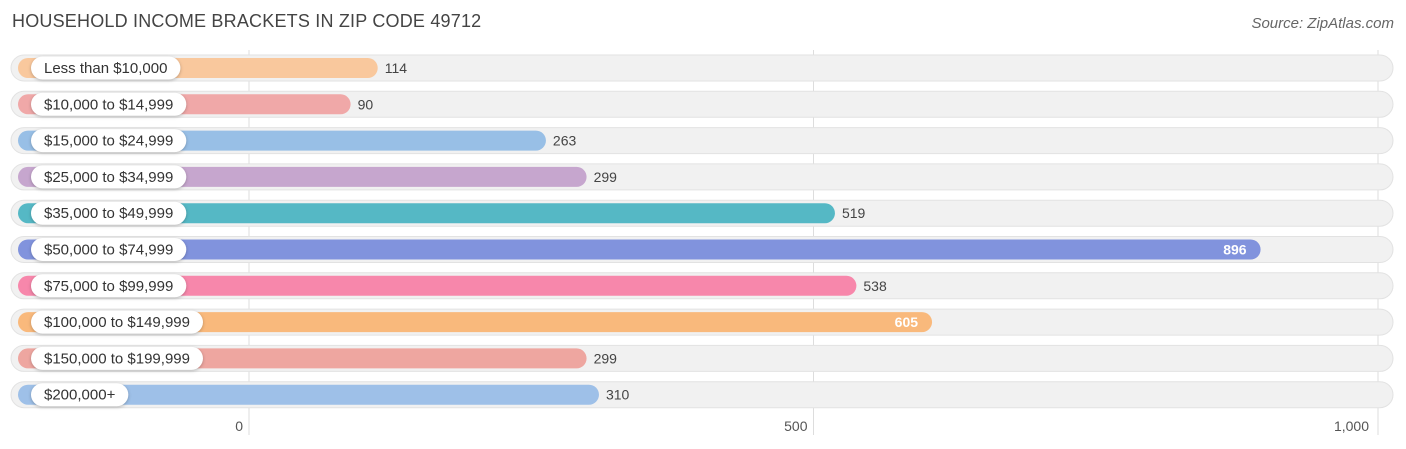 The height and width of the screenshot is (449, 1406). I want to click on value-label: 519, so click(854, 213).